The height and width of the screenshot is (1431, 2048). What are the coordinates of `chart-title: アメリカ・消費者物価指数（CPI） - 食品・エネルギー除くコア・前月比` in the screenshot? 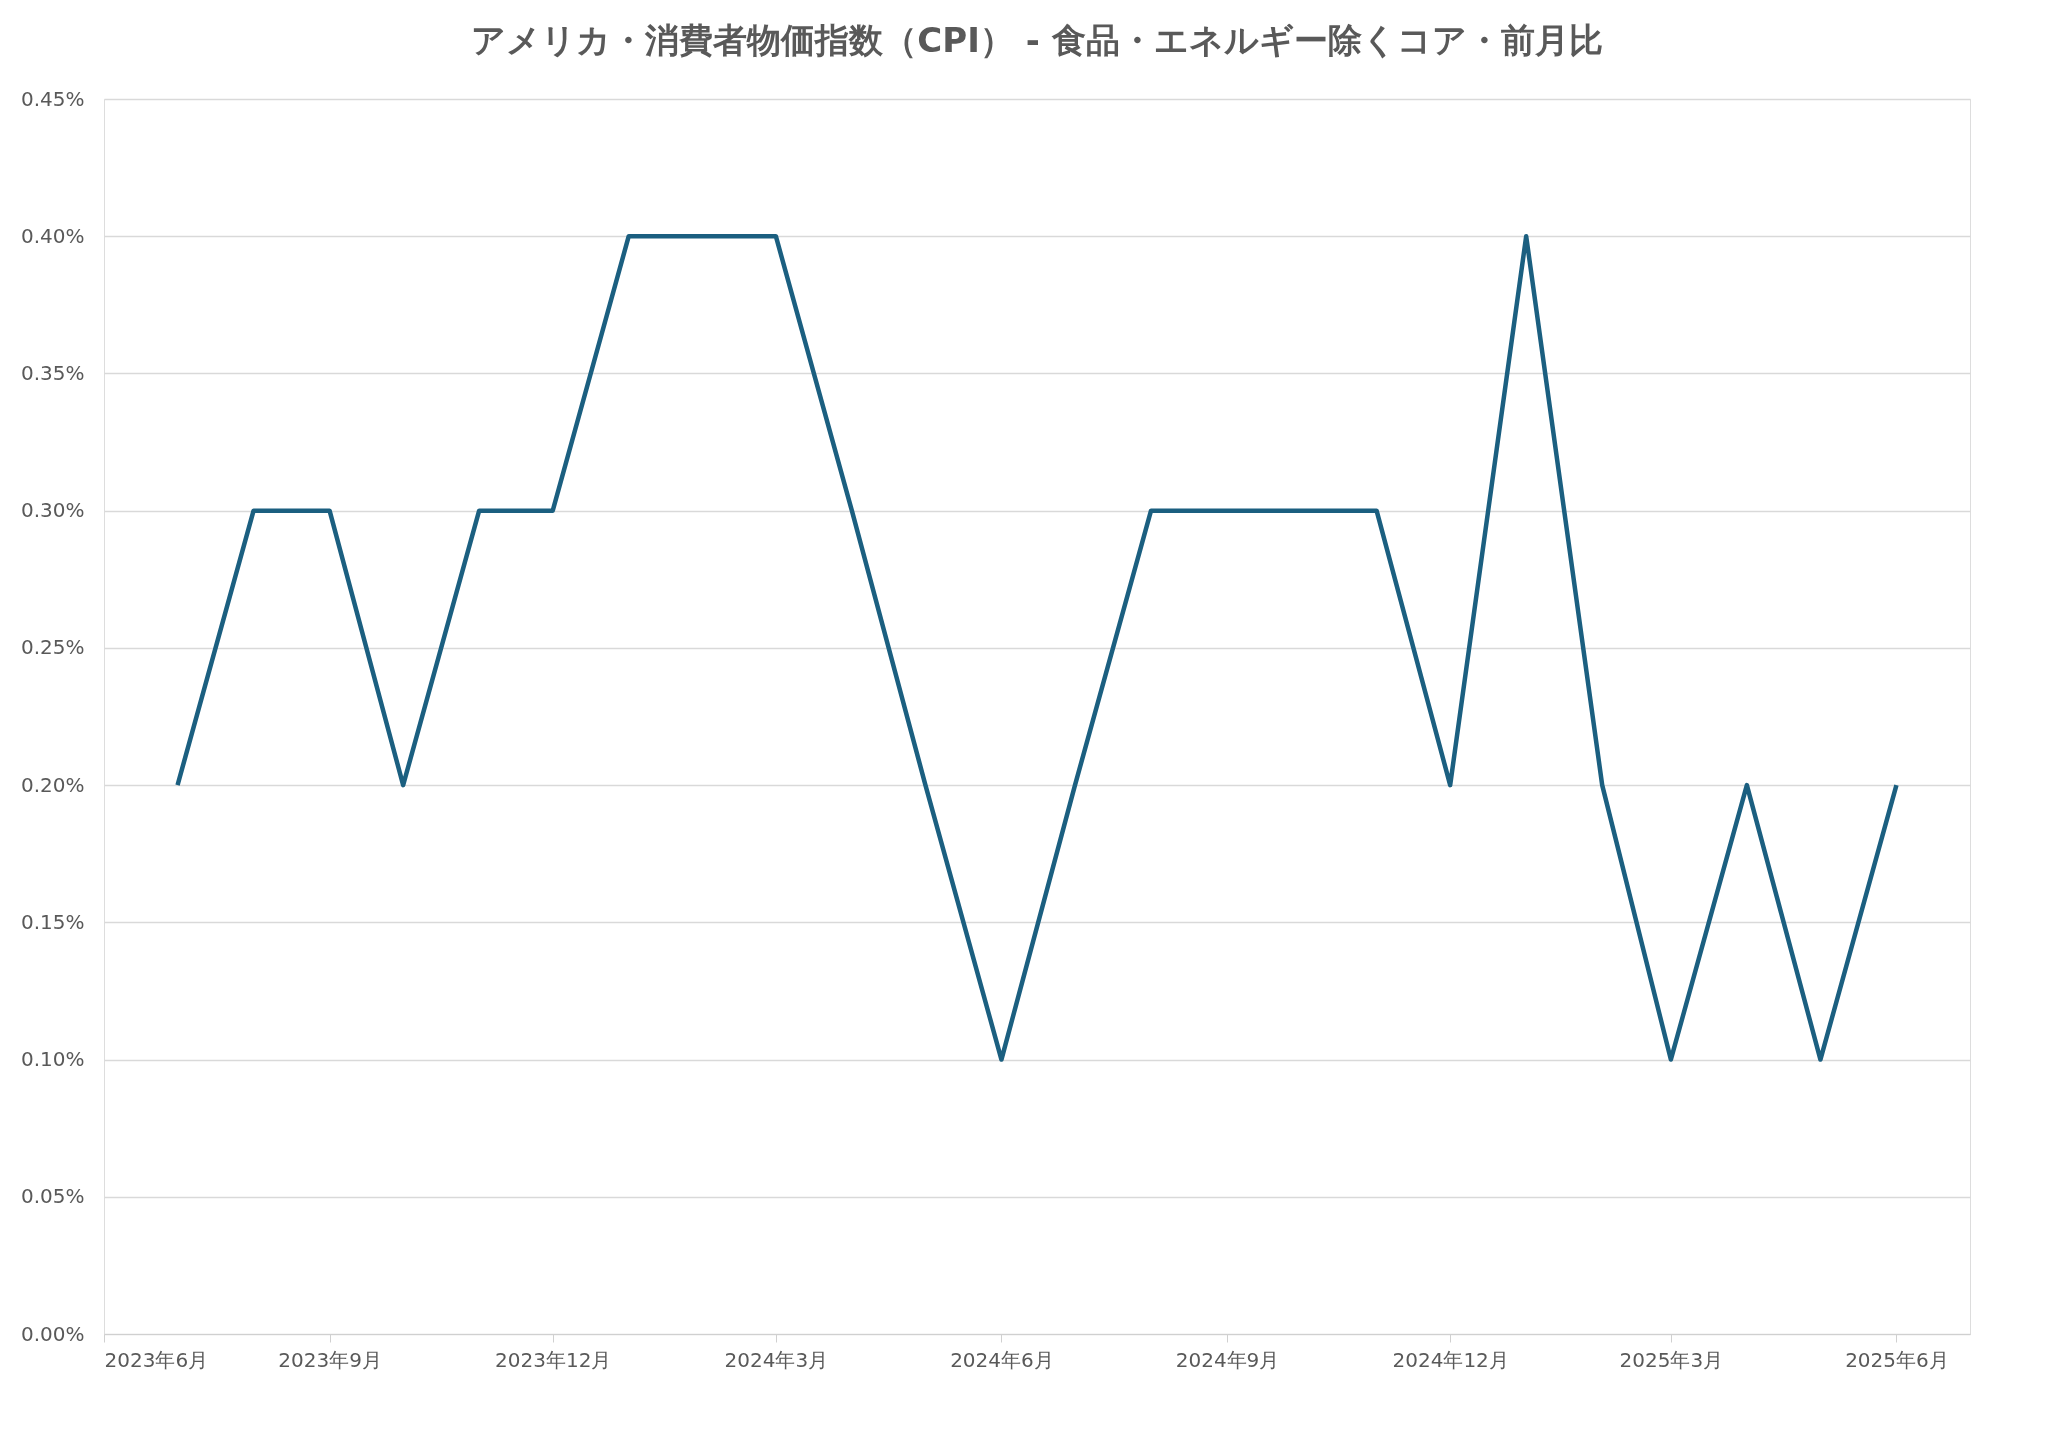 It's located at (1037, 40).